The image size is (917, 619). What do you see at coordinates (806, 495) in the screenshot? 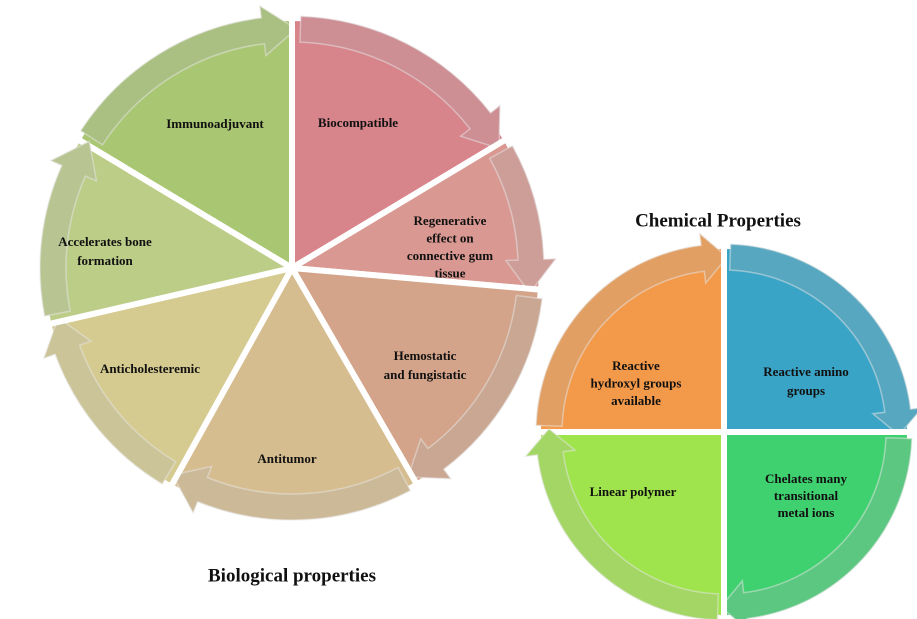
I see `segment-label: transitional` at bounding box center [806, 495].